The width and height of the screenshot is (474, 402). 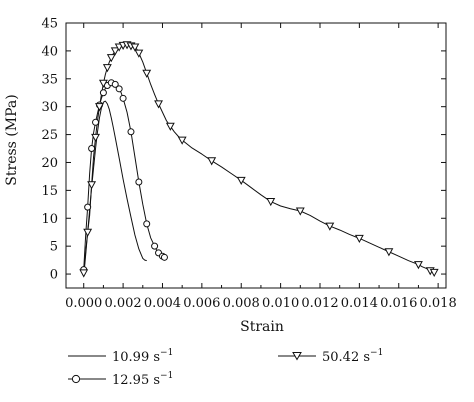 What do you see at coordinates (49, 107) in the screenshot?
I see `y-tick-label: 30` at bounding box center [49, 107].